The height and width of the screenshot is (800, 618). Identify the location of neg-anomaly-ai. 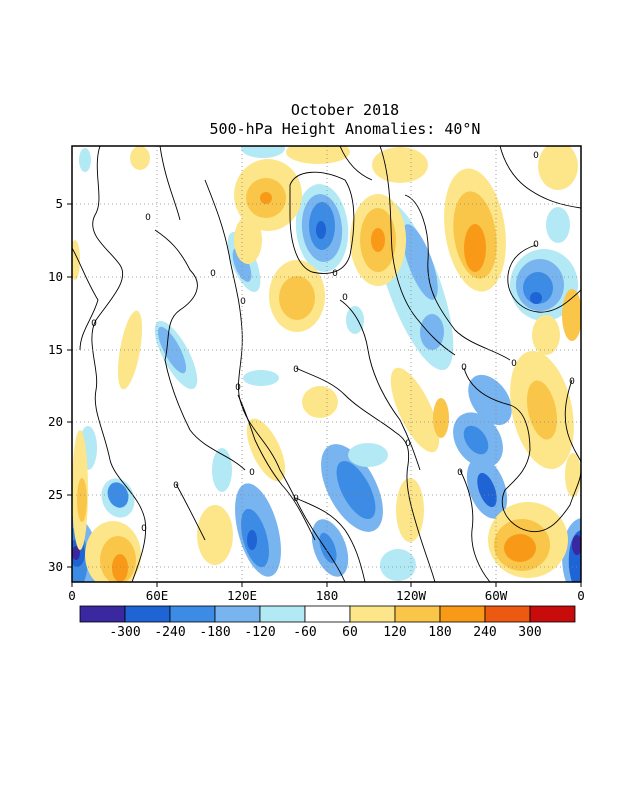
(576, 545).